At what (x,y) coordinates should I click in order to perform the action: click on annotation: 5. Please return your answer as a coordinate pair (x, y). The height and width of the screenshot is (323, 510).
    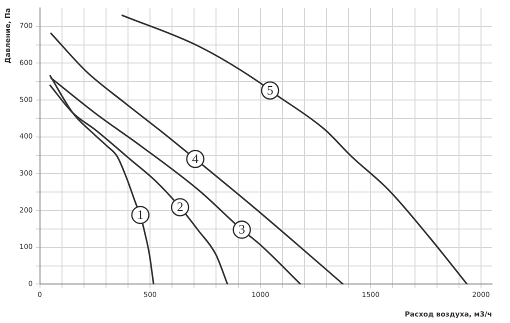
    Looking at the image, I should click on (270, 90).